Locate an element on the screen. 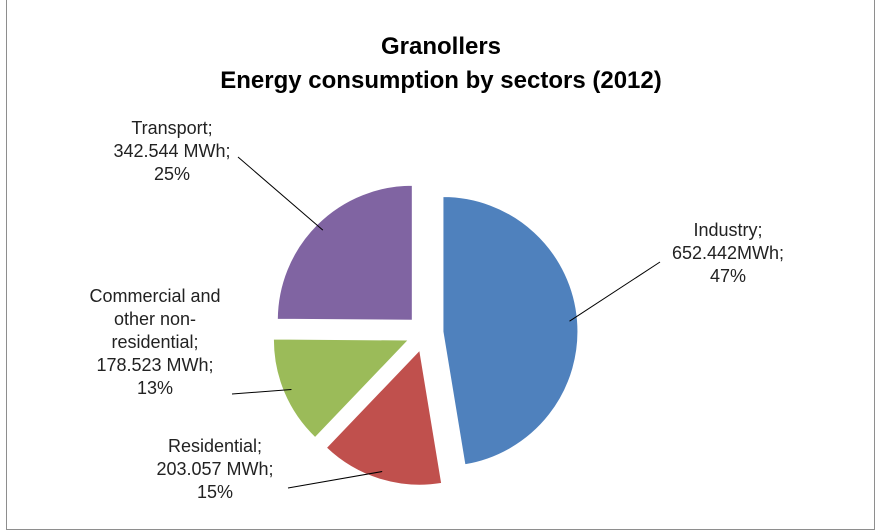 The width and height of the screenshot is (882, 532). label-commercial-line-2: other non- is located at coordinates (155, 319).